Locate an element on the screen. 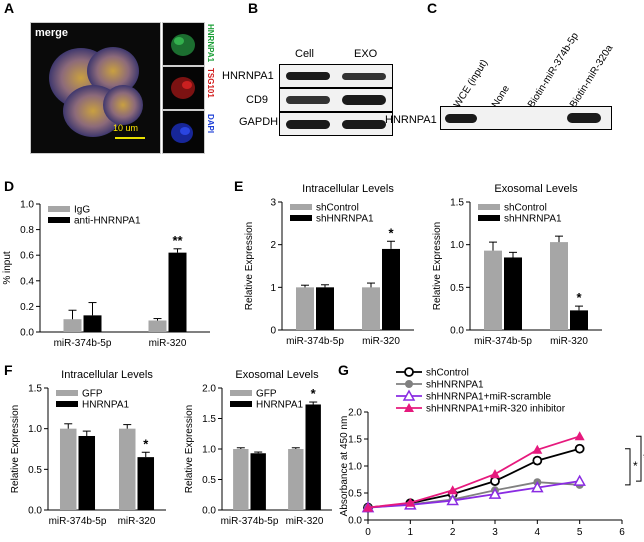 The image size is (644, 542). blot-row-cd9: CD9 is located at coordinates (257, 100).